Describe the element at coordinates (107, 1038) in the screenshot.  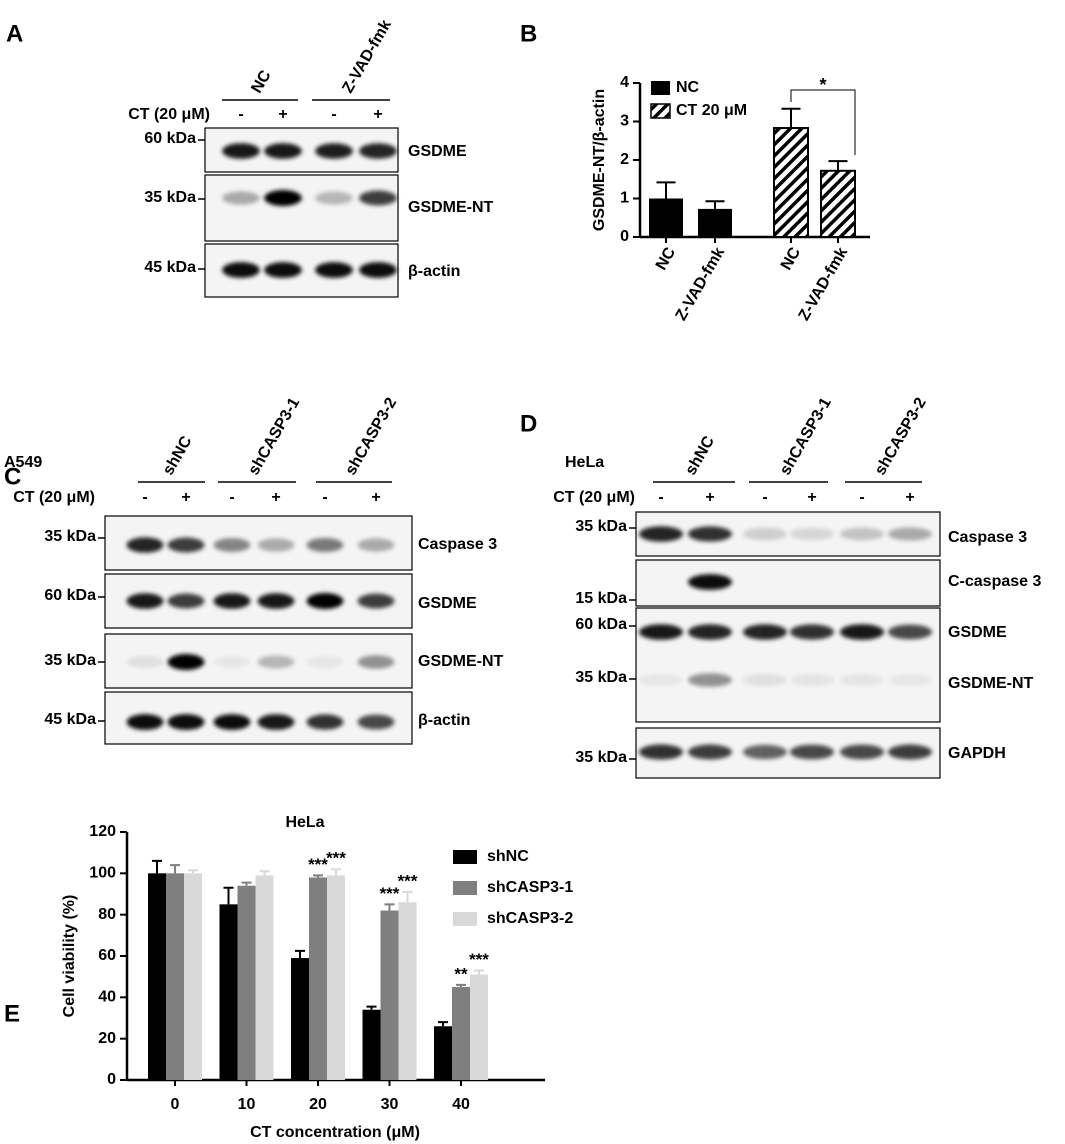
I see `y-tick-label: 20` at that location.